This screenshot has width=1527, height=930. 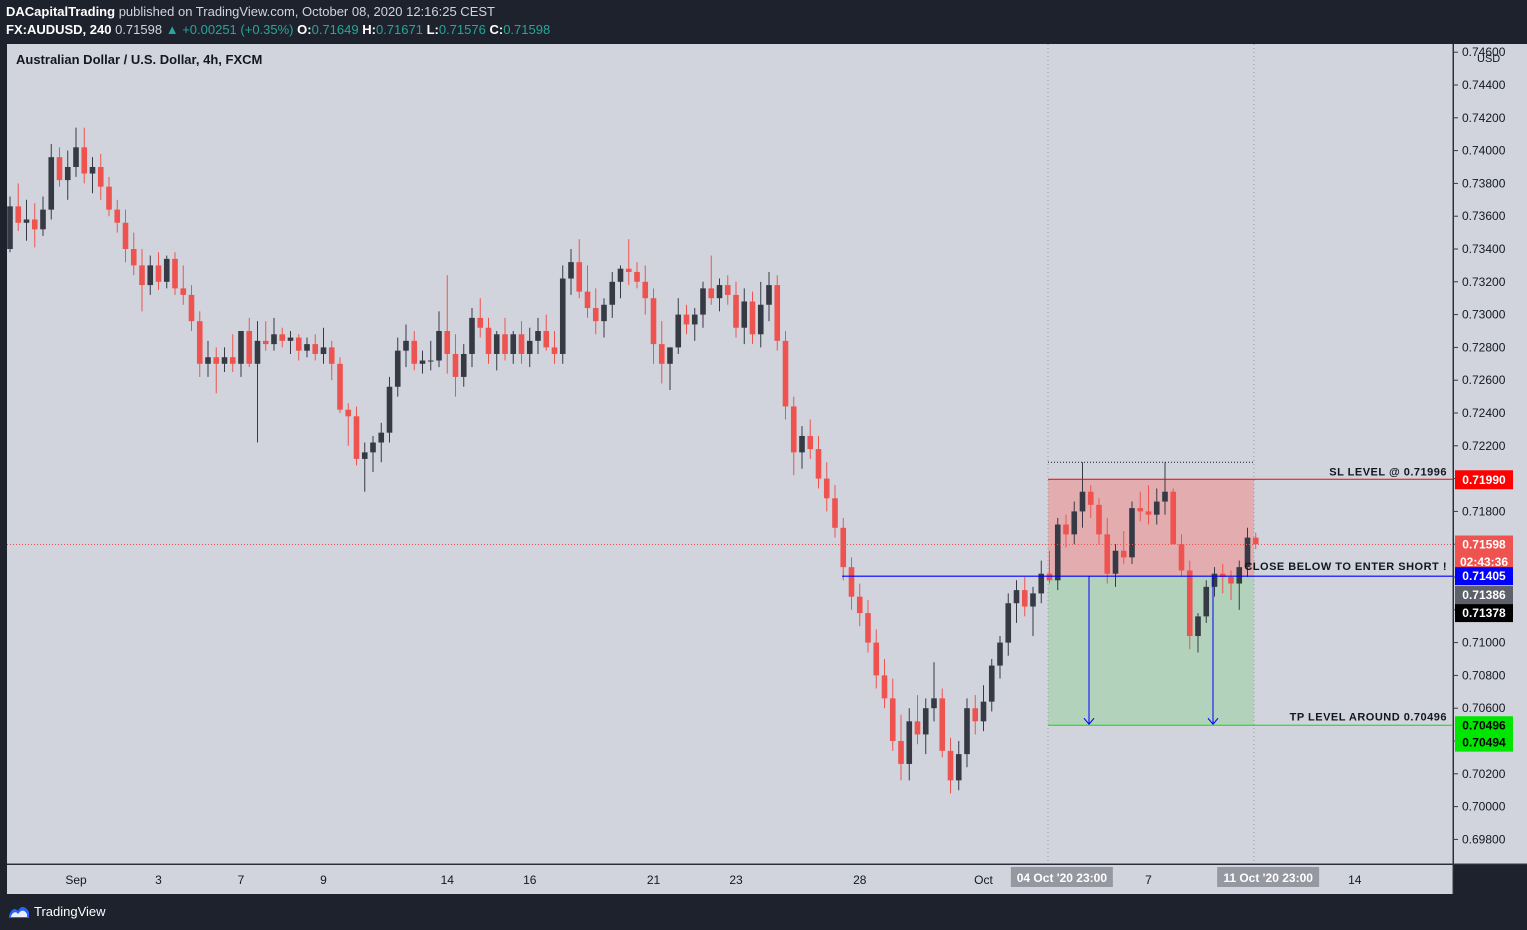 I want to click on stop-loss-zone, so click(x=1151, y=528).